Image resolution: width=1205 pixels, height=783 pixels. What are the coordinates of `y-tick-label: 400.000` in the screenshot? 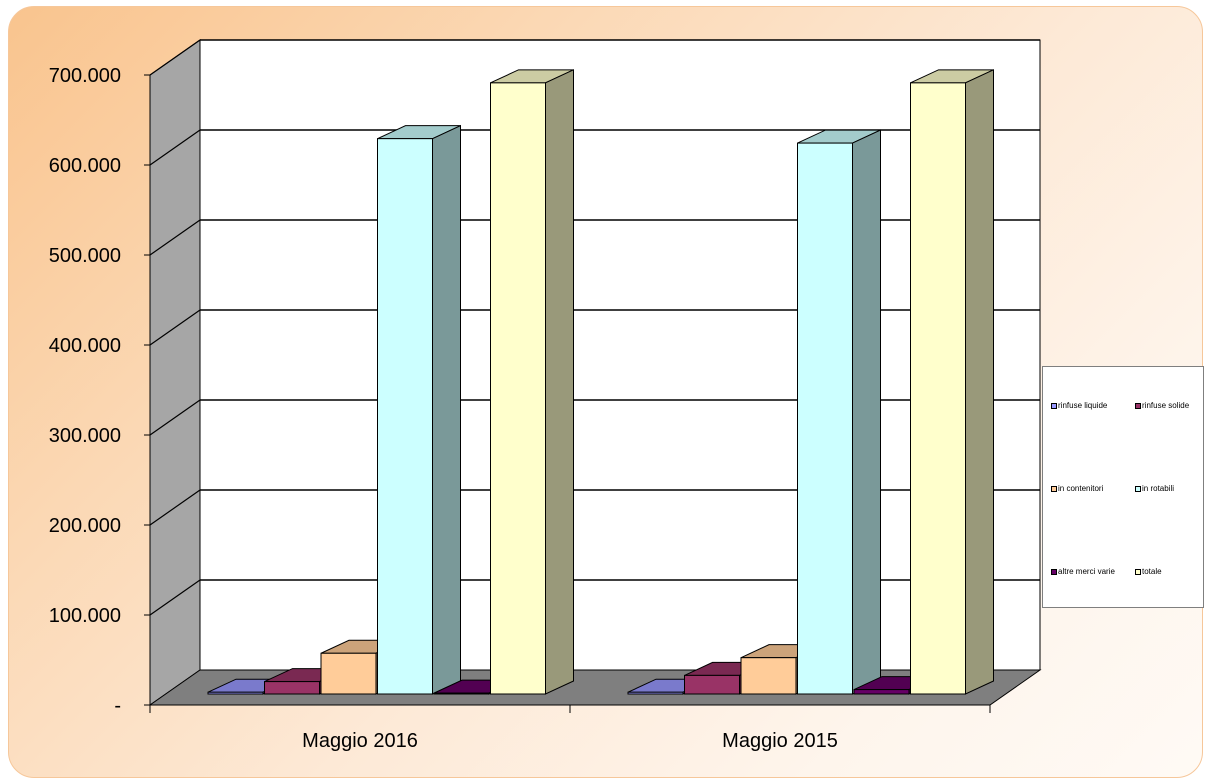 It's located at (85, 346).